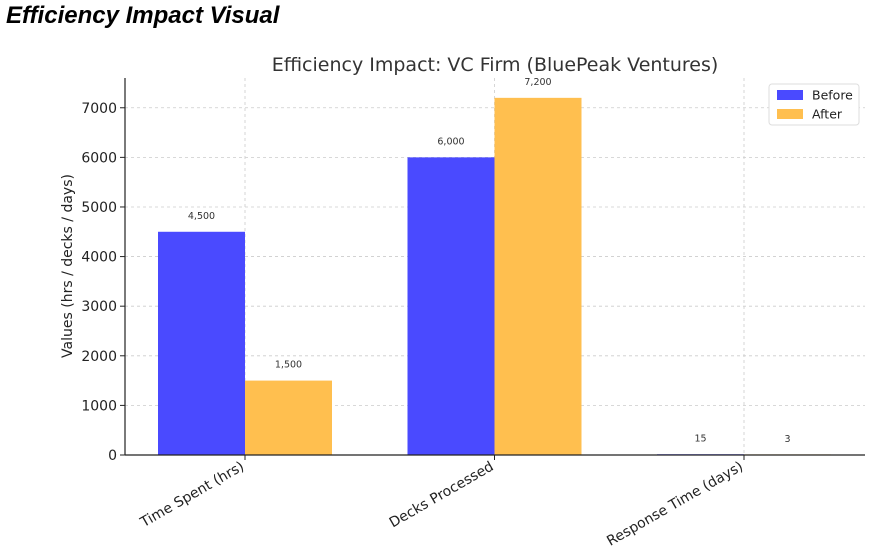  I want to click on y-tick-label: 3000, so click(99, 307).